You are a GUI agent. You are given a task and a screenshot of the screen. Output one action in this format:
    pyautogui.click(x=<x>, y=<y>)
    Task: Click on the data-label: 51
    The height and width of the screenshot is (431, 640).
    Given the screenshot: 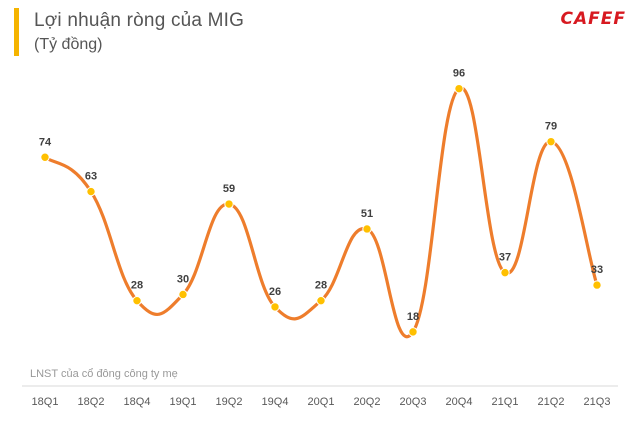 What is the action you would take?
    pyautogui.click(x=367, y=214)
    